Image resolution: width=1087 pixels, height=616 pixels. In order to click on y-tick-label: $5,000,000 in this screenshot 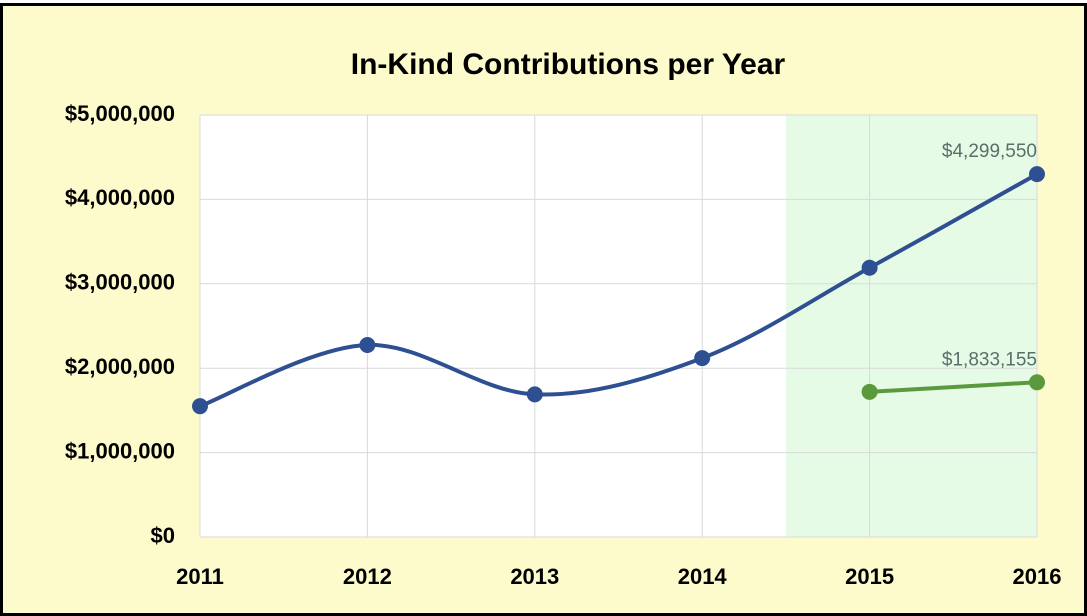, I will do `click(120, 113)`.